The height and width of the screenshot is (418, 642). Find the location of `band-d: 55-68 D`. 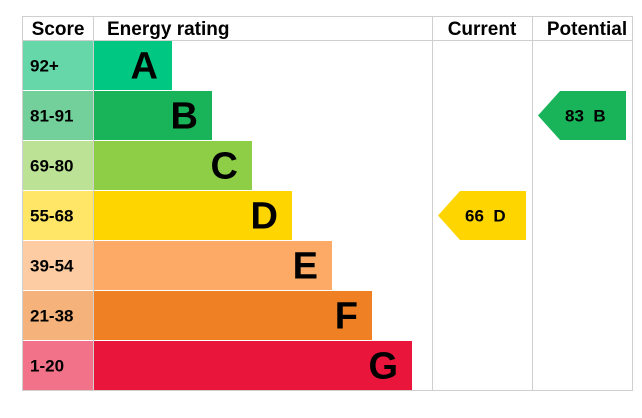

band-d: 55-68 D is located at coordinates (157, 215).